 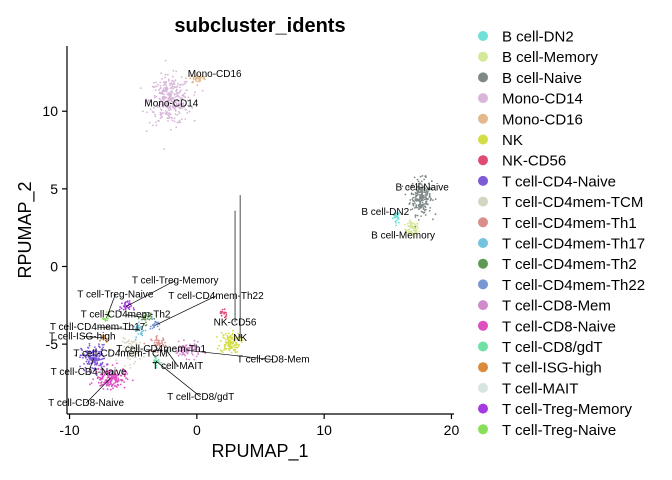 What do you see at coordinates (171, 105) in the screenshot?
I see `series-mono-cd14` at bounding box center [171, 105].